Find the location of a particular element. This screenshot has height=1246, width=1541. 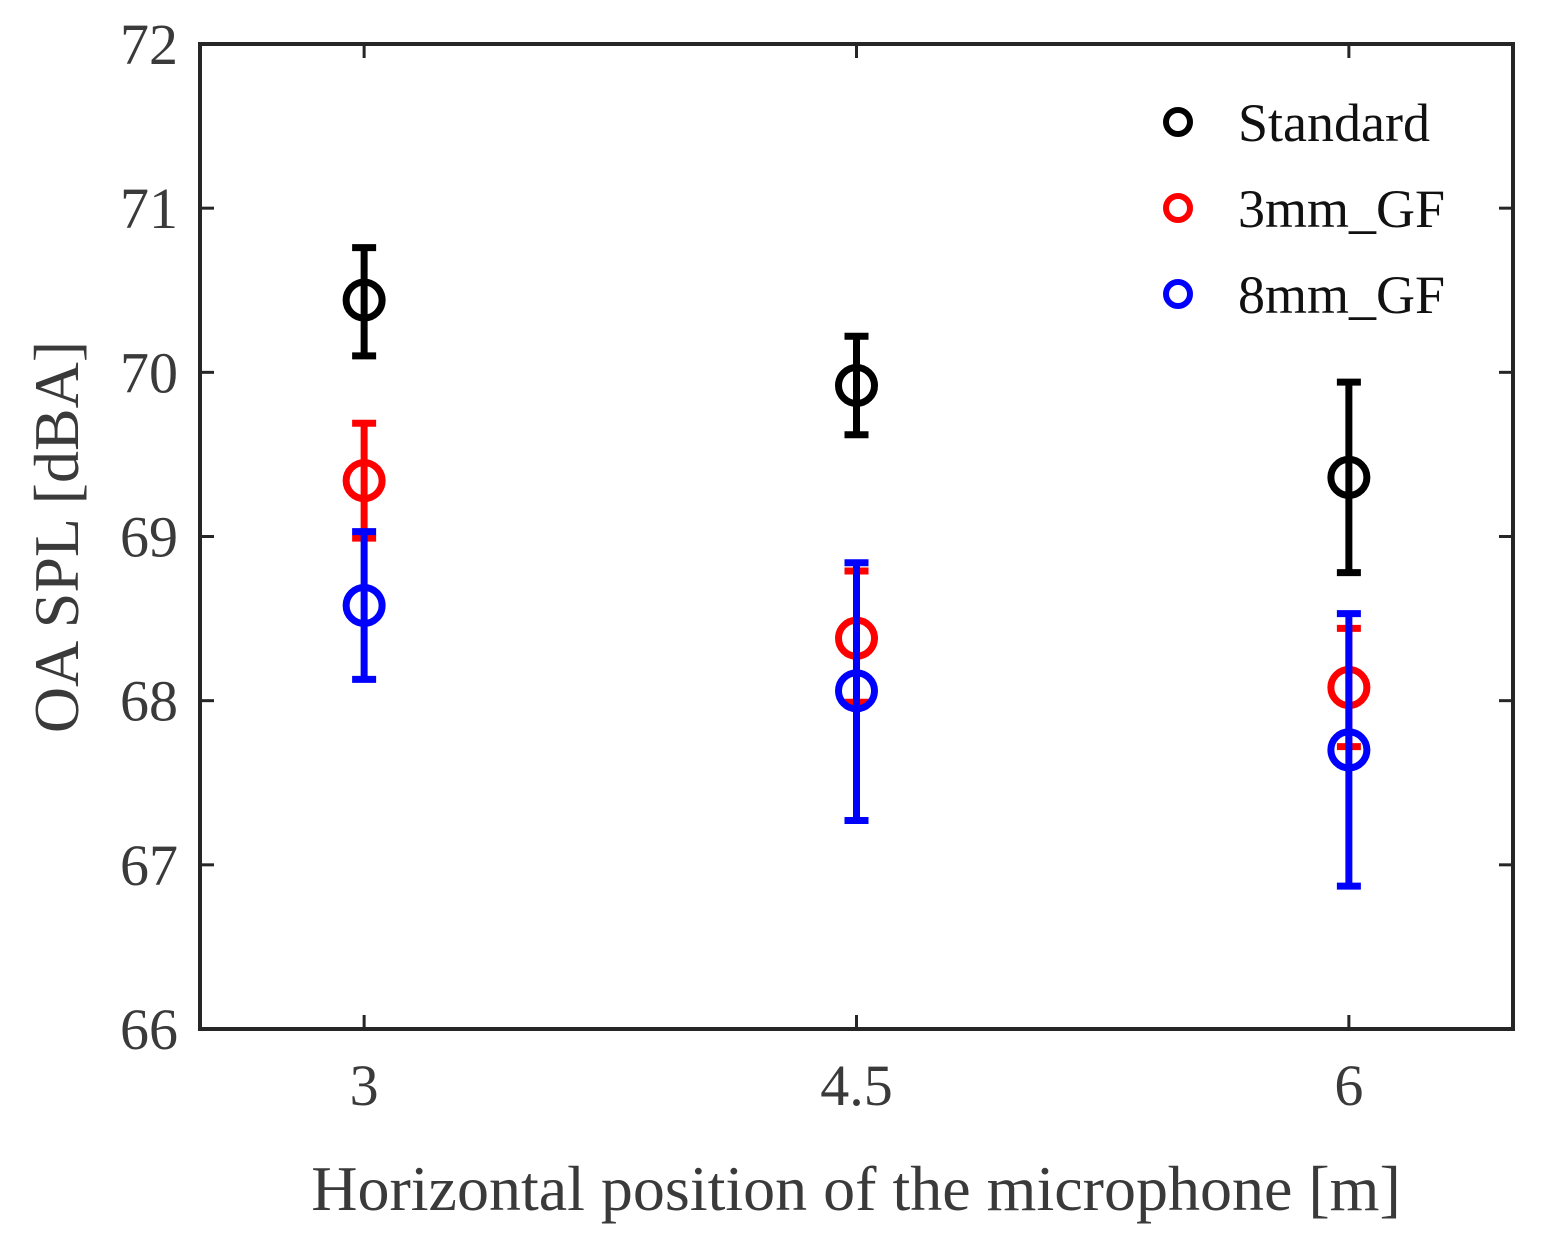

legend-label: 8mm_GF is located at coordinates (1341, 295).